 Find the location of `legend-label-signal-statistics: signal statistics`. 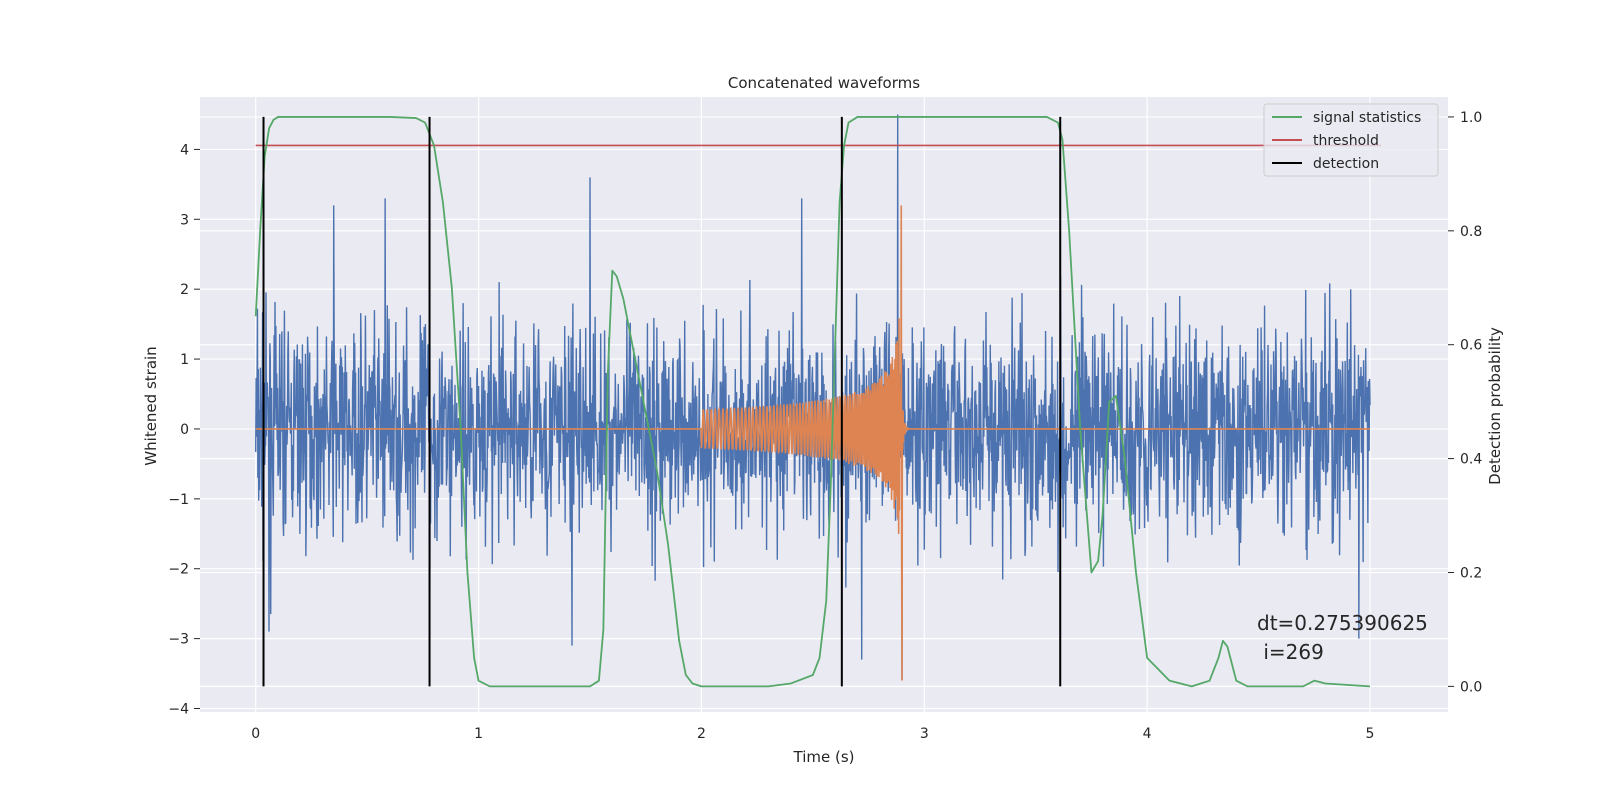

legend-label-signal-statistics: signal statistics is located at coordinates (1367, 118).